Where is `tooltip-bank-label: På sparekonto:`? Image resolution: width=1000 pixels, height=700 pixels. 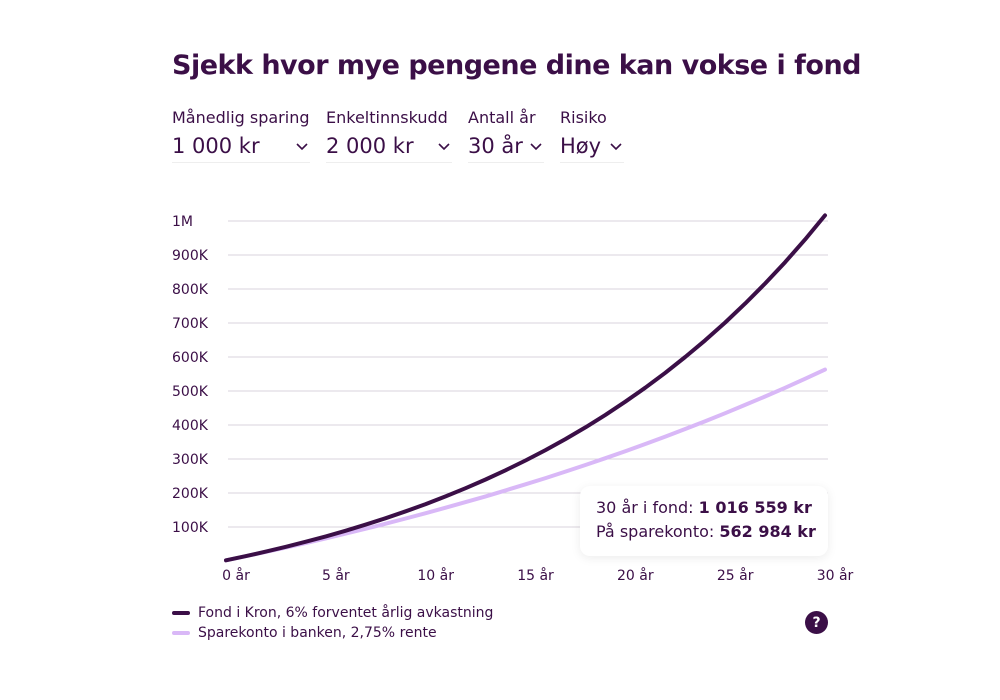 tooltip-bank-label: På sparekonto: is located at coordinates (655, 531).